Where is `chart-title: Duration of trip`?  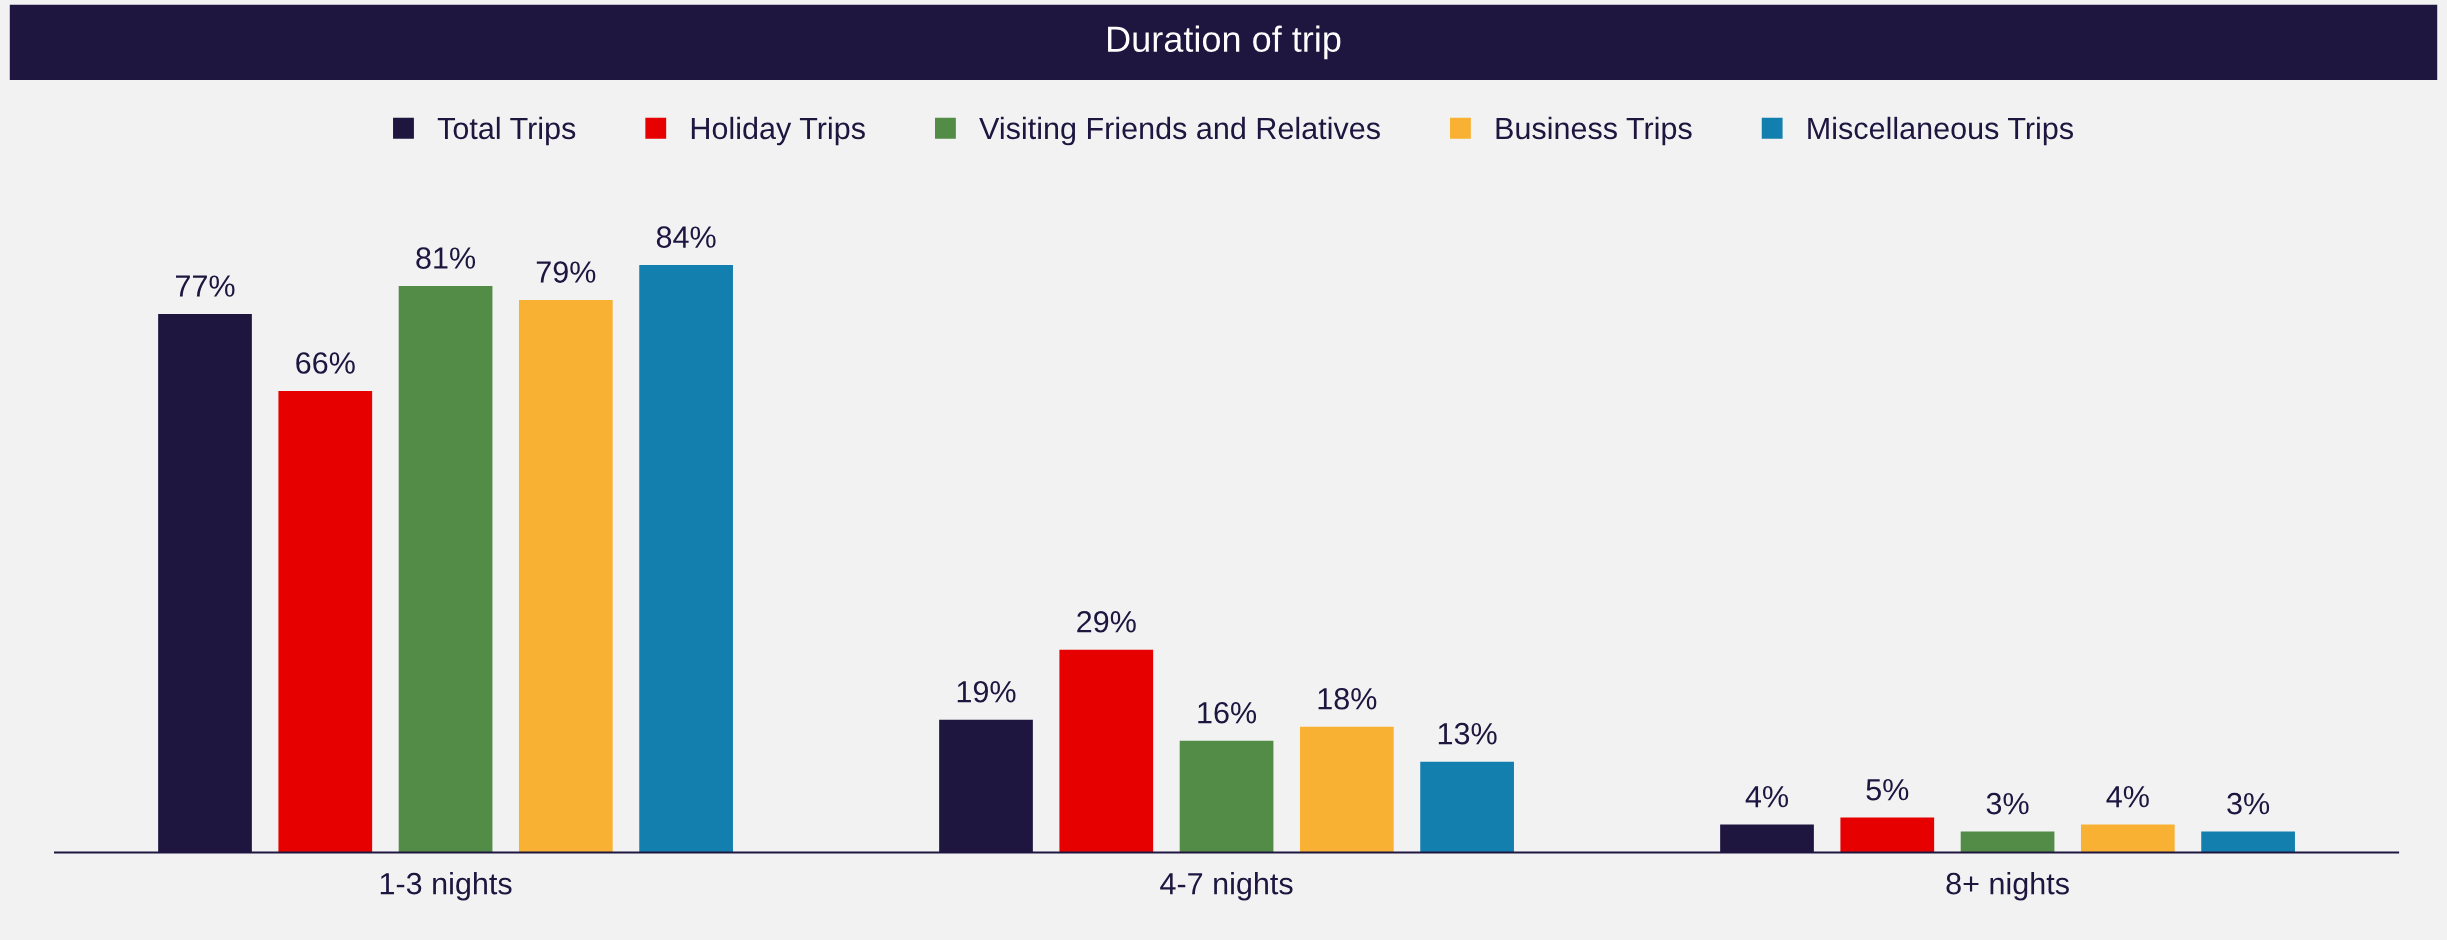 chart-title: Duration of trip is located at coordinates (1224, 42).